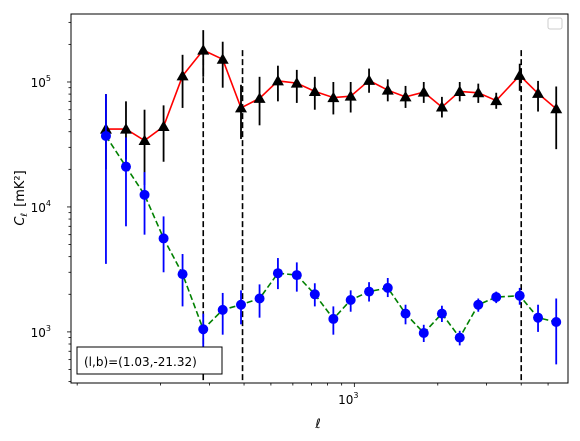  I want to click on annotation-text: (l,b)=(1.03,-21.32), so click(140, 362).